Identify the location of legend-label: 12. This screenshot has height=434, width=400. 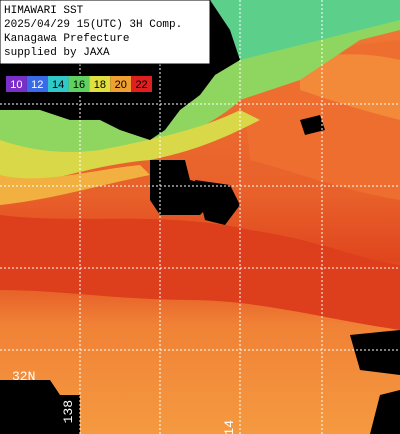
(37, 85).